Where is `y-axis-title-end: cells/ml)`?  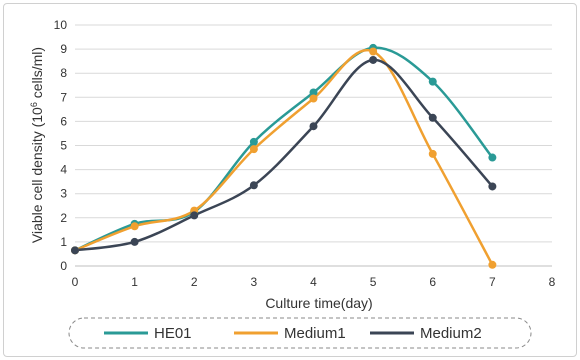 y-axis-title-end: cells/ml) is located at coordinates (37, 74).